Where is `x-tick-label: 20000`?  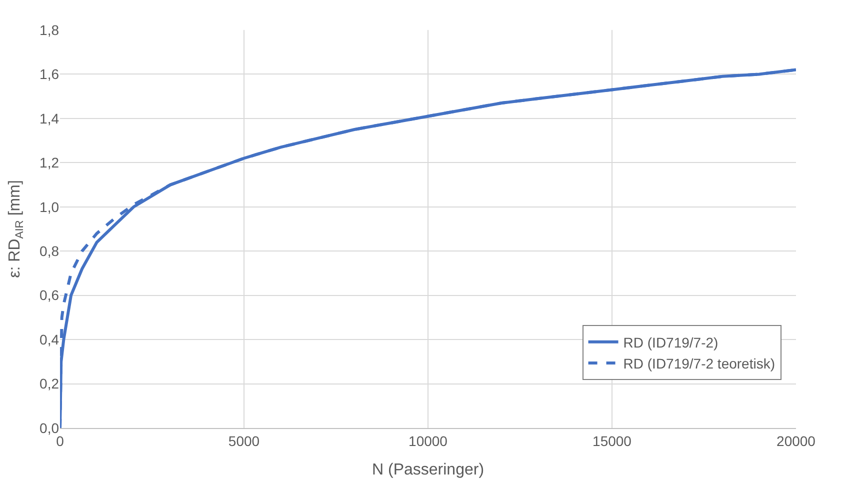
x-tick-label: 20000 is located at coordinates (796, 440).